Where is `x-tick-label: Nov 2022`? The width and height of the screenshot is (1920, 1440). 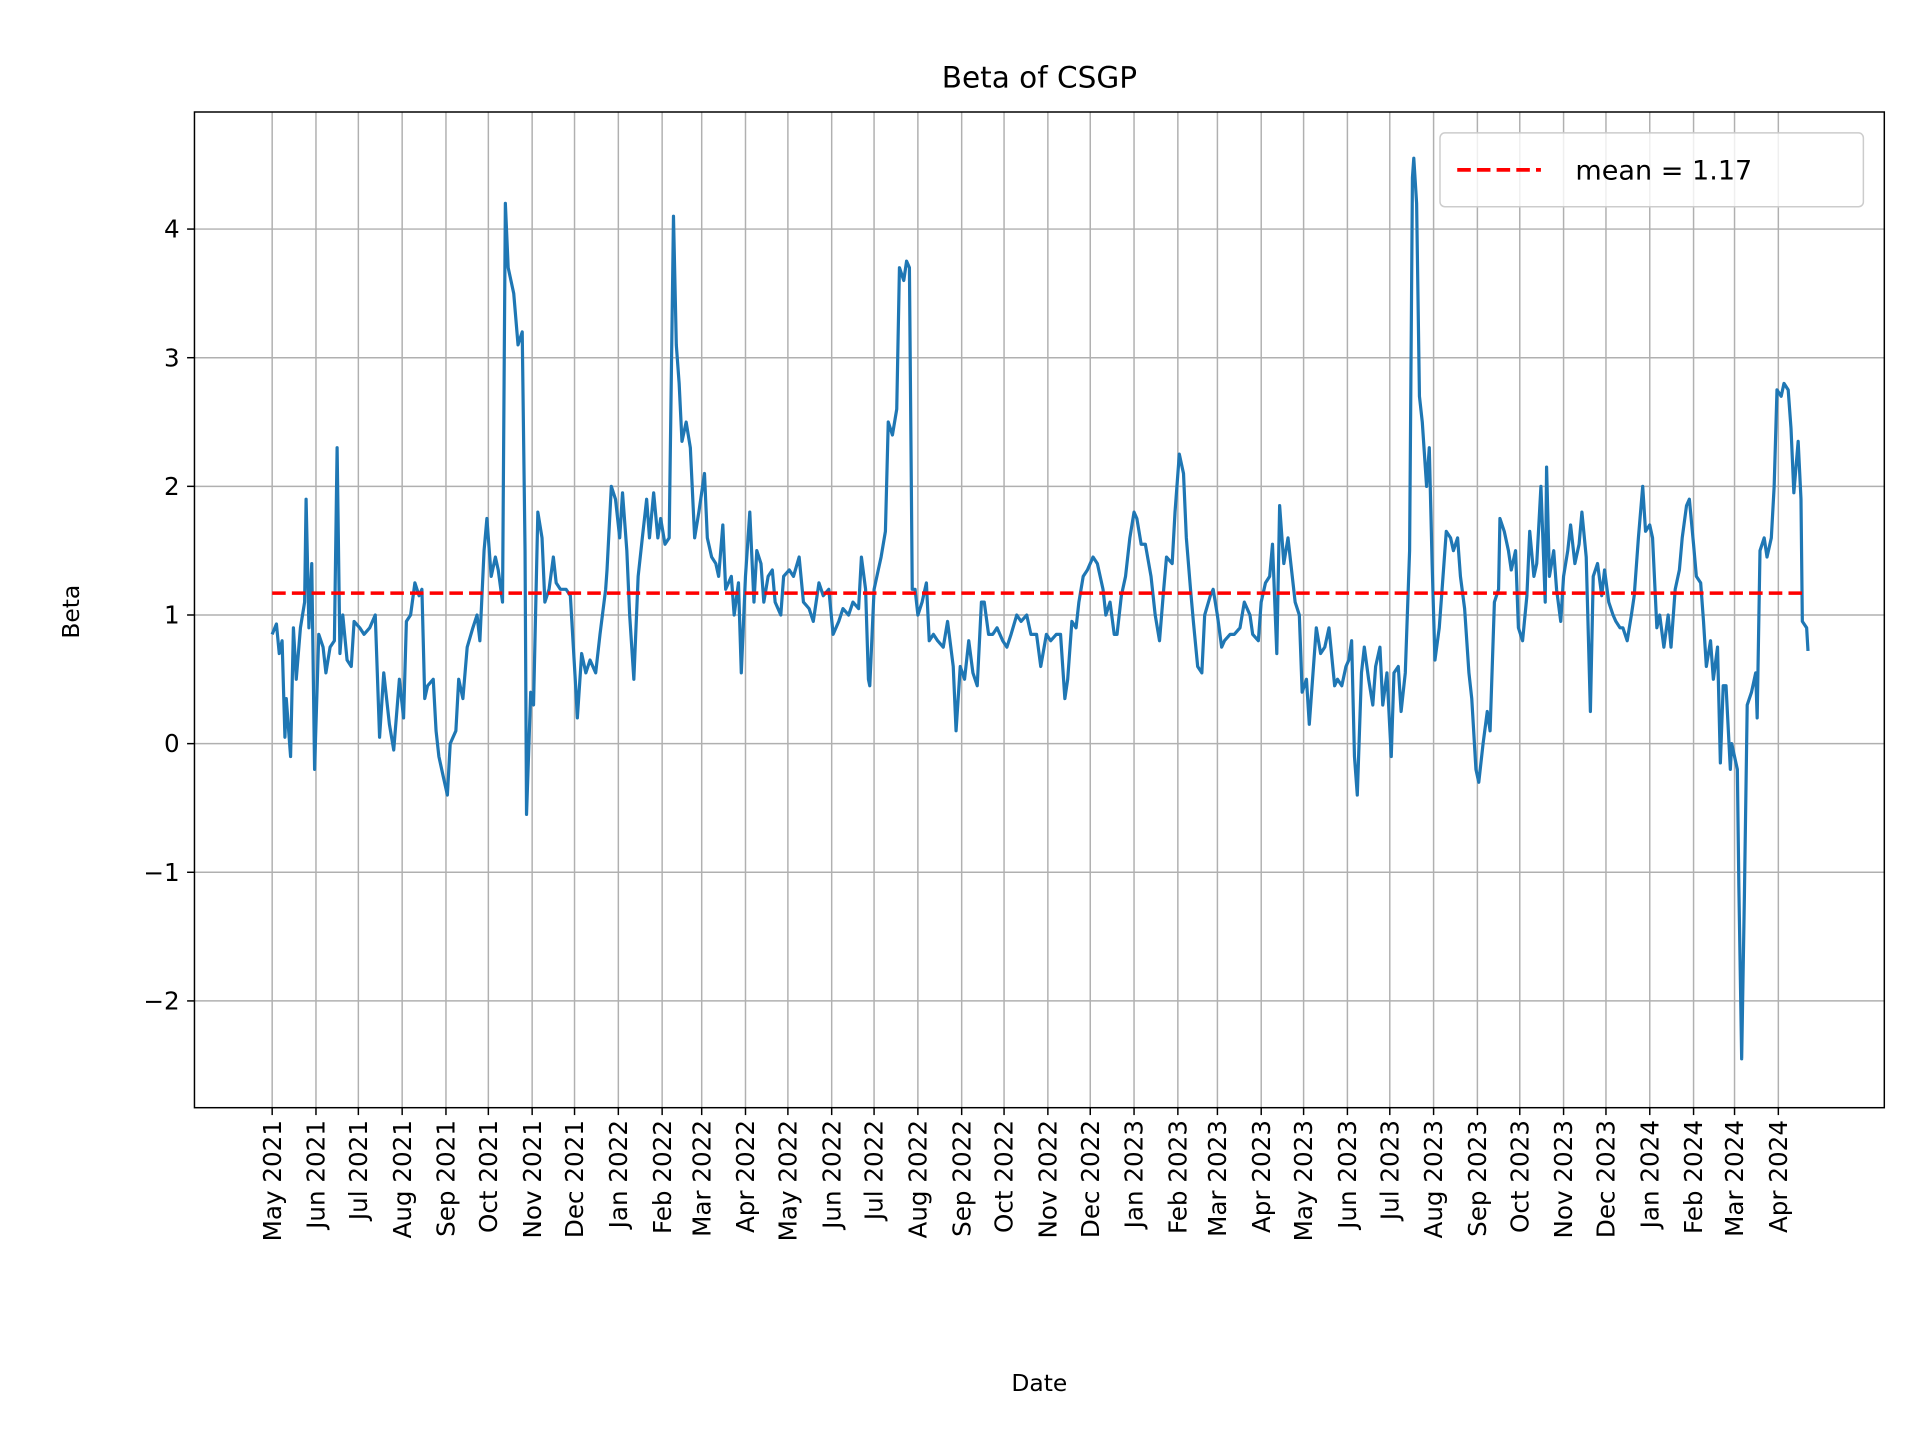 x-tick-label: Nov 2022 is located at coordinates (1047, 1179).